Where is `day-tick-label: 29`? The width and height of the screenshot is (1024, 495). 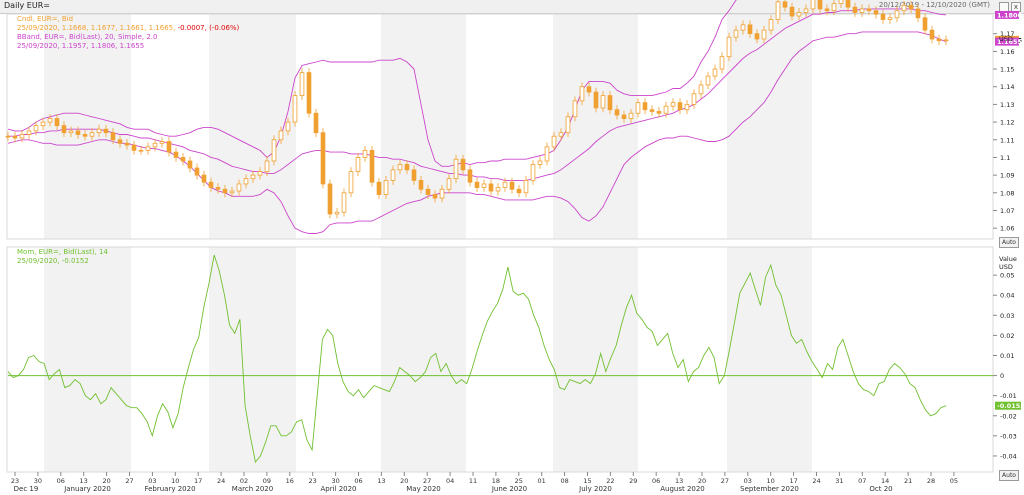
day-tick-label: 29 is located at coordinates (633, 481).